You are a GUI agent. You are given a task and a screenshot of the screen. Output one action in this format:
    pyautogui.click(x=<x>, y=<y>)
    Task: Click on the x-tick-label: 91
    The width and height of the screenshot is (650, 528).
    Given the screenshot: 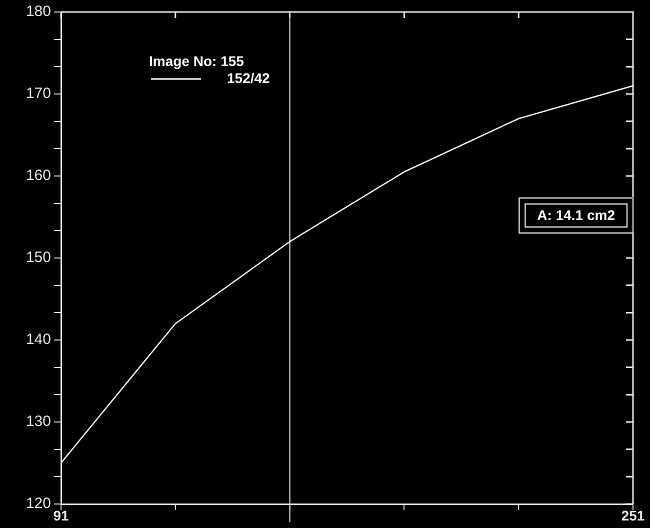 What is the action you would take?
    pyautogui.click(x=61, y=515)
    